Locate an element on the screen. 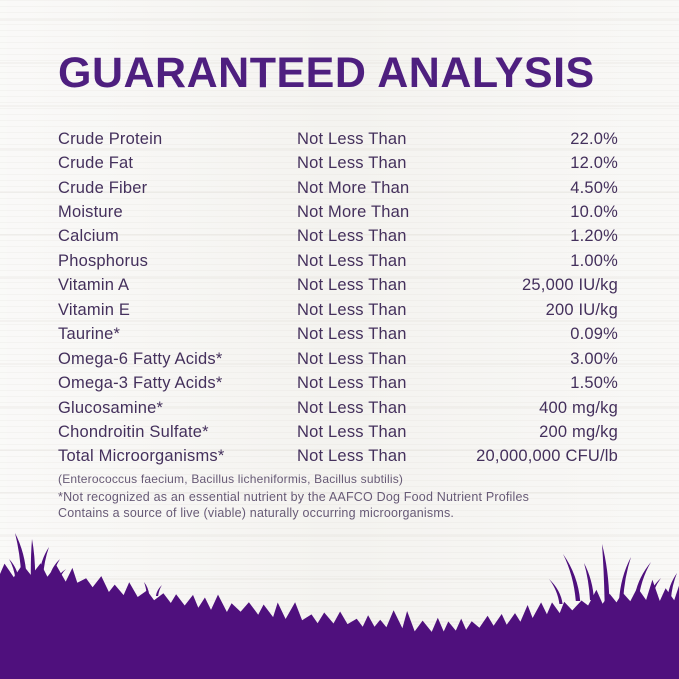  nutrient-value: 25,000 IU/kg is located at coordinates (570, 285).